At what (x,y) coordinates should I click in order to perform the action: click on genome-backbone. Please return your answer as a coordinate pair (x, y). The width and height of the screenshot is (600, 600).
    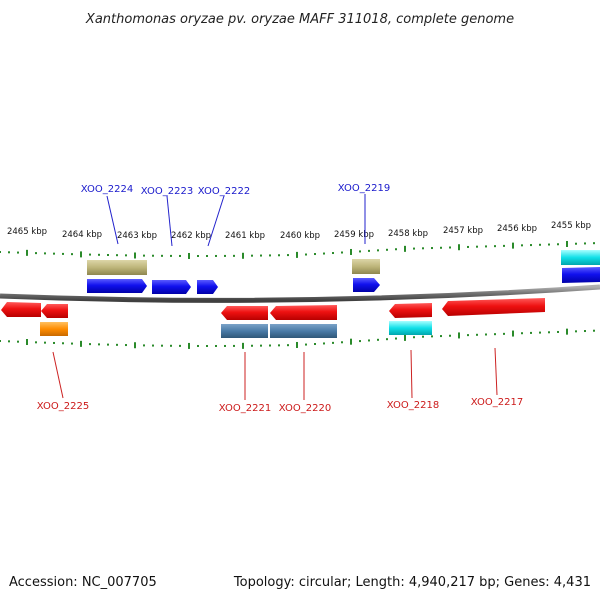
    Looking at the image, I should click on (300, 293).